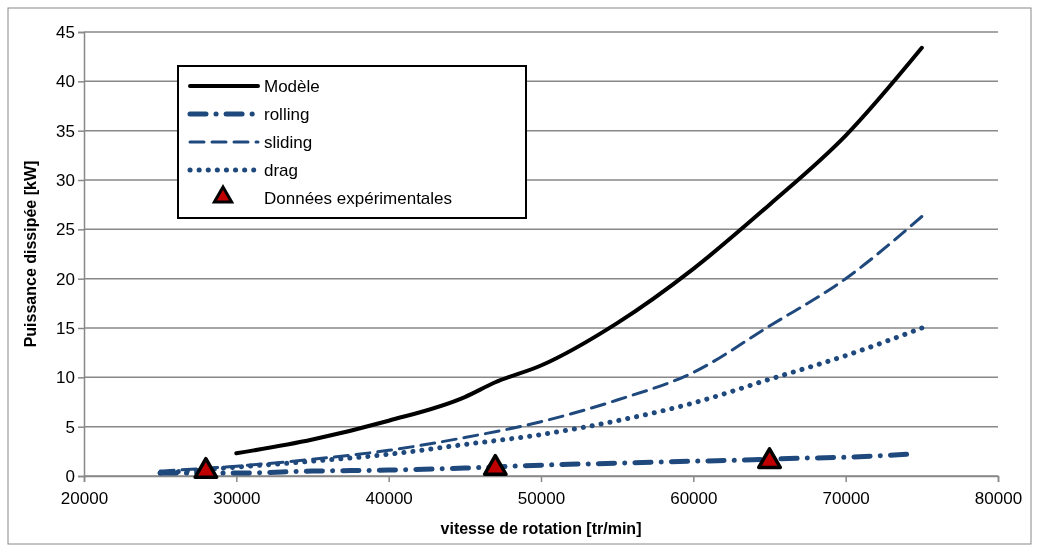 This screenshot has width=1039, height=546. I want to click on legend-label: sliding, so click(288, 142).